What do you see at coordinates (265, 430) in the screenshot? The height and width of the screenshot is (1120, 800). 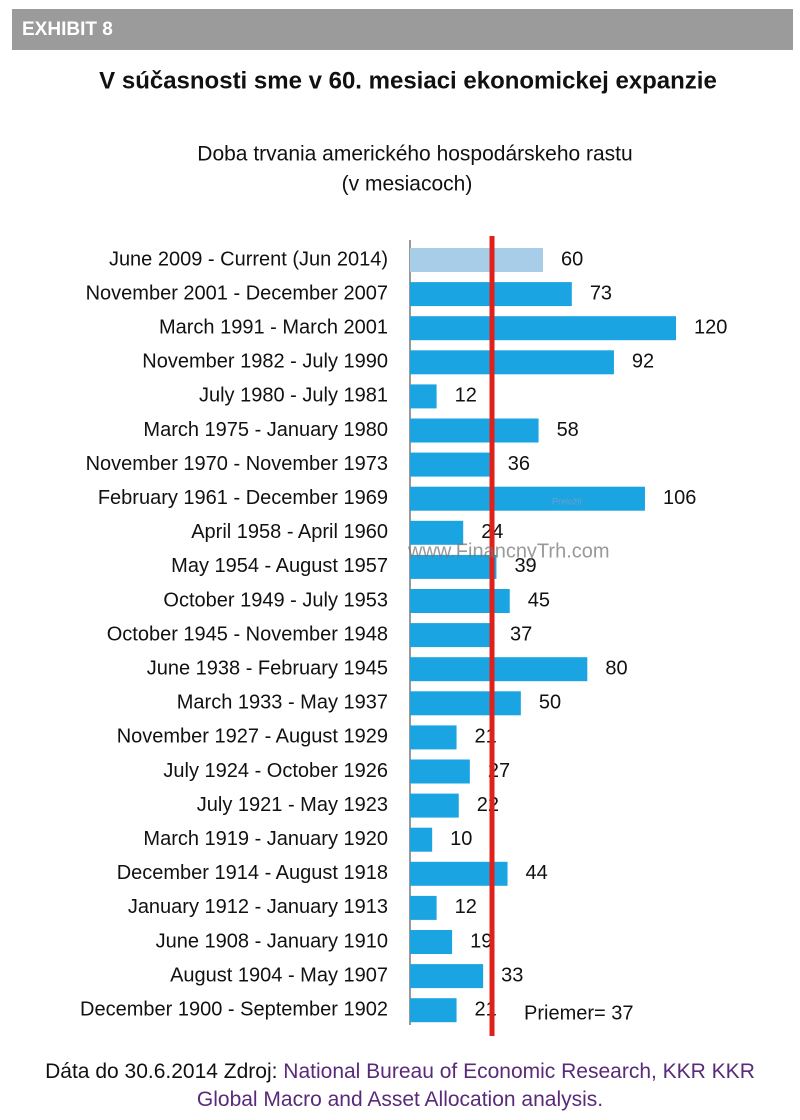 I see `y-tick-label: March 1975 - January 1980` at bounding box center [265, 430].